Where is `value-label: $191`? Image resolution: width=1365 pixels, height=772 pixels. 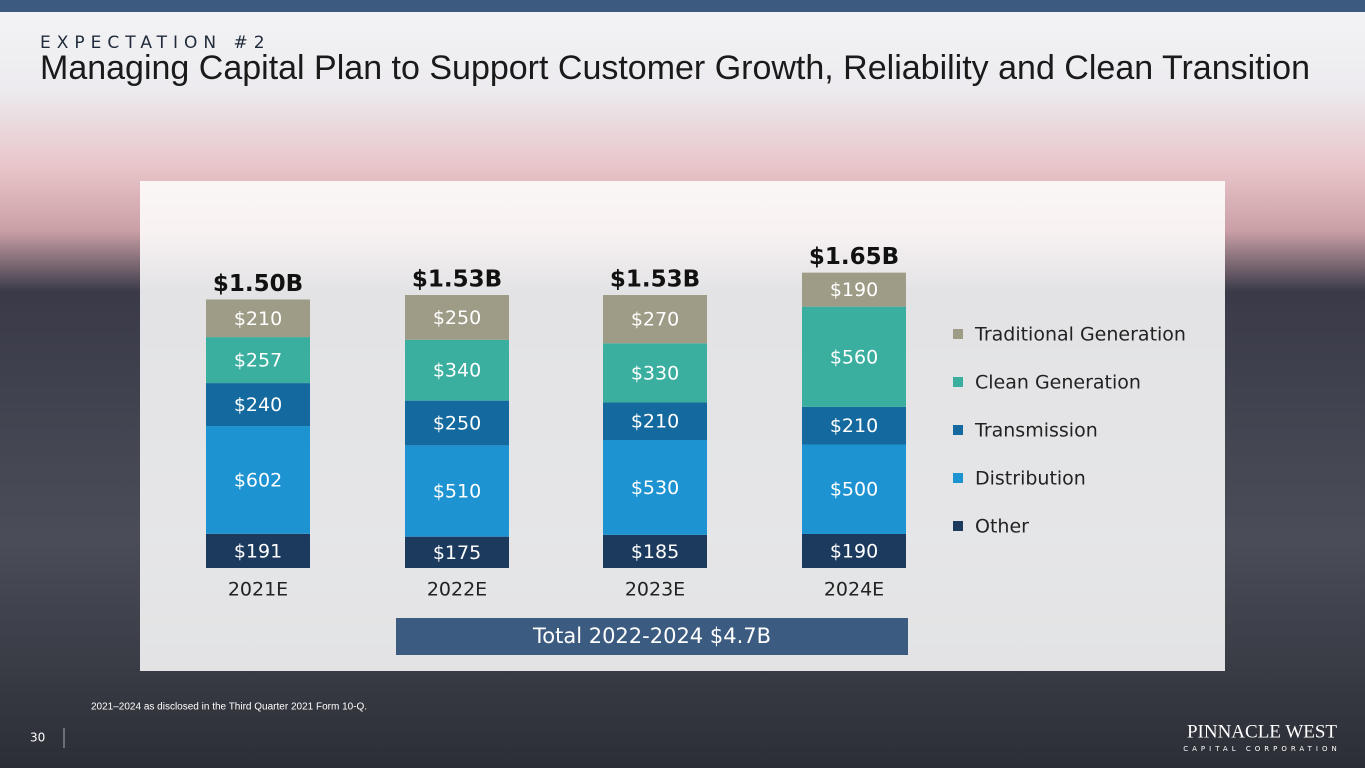 value-label: $191 is located at coordinates (258, 551).